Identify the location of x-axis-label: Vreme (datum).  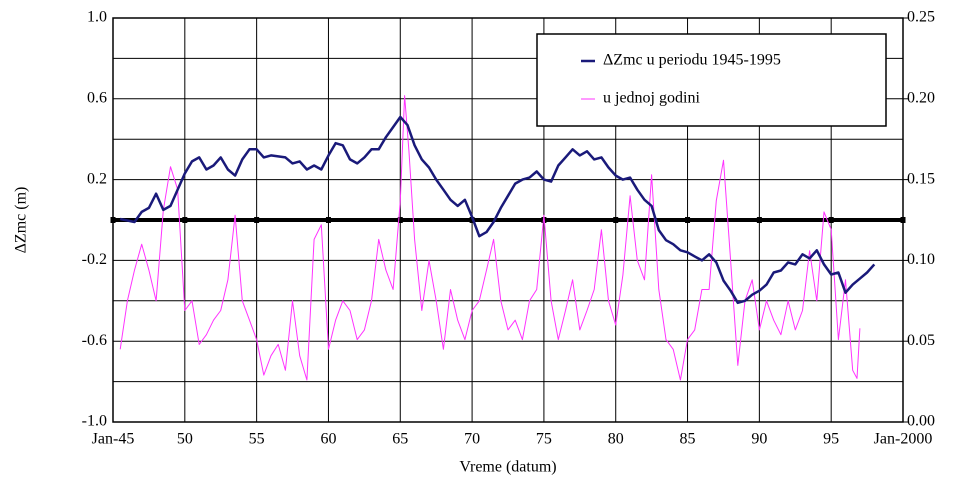
(507, 467).